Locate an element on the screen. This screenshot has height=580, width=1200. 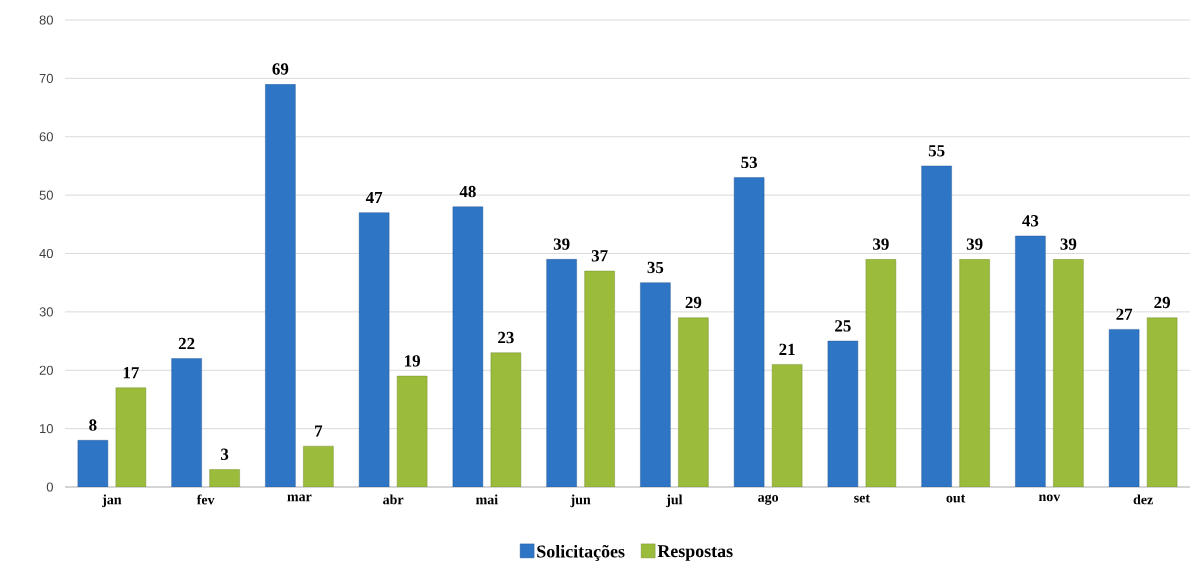
x-tick-label: nov is located at coordinates (1049, 498).